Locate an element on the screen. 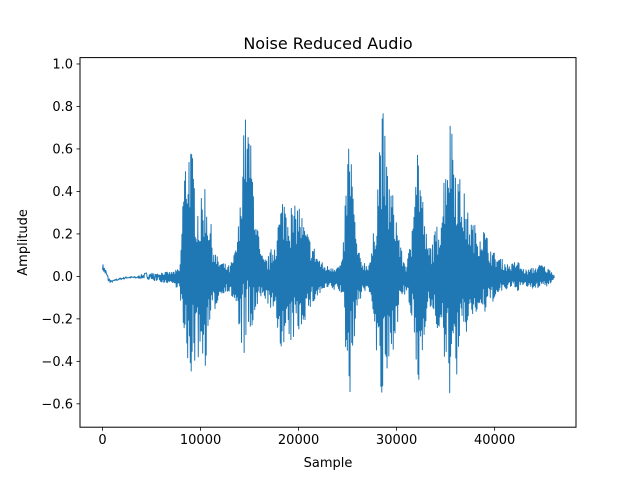  x-axis-label: Sample is located at coordinates (328, 463).